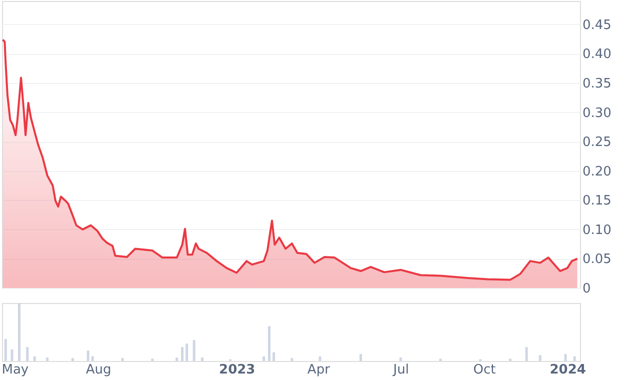  What do you see at coordinates (597, 142) in the screenshot?
I see `y-tick-label: 0.25` at bounding box center [597, 142].